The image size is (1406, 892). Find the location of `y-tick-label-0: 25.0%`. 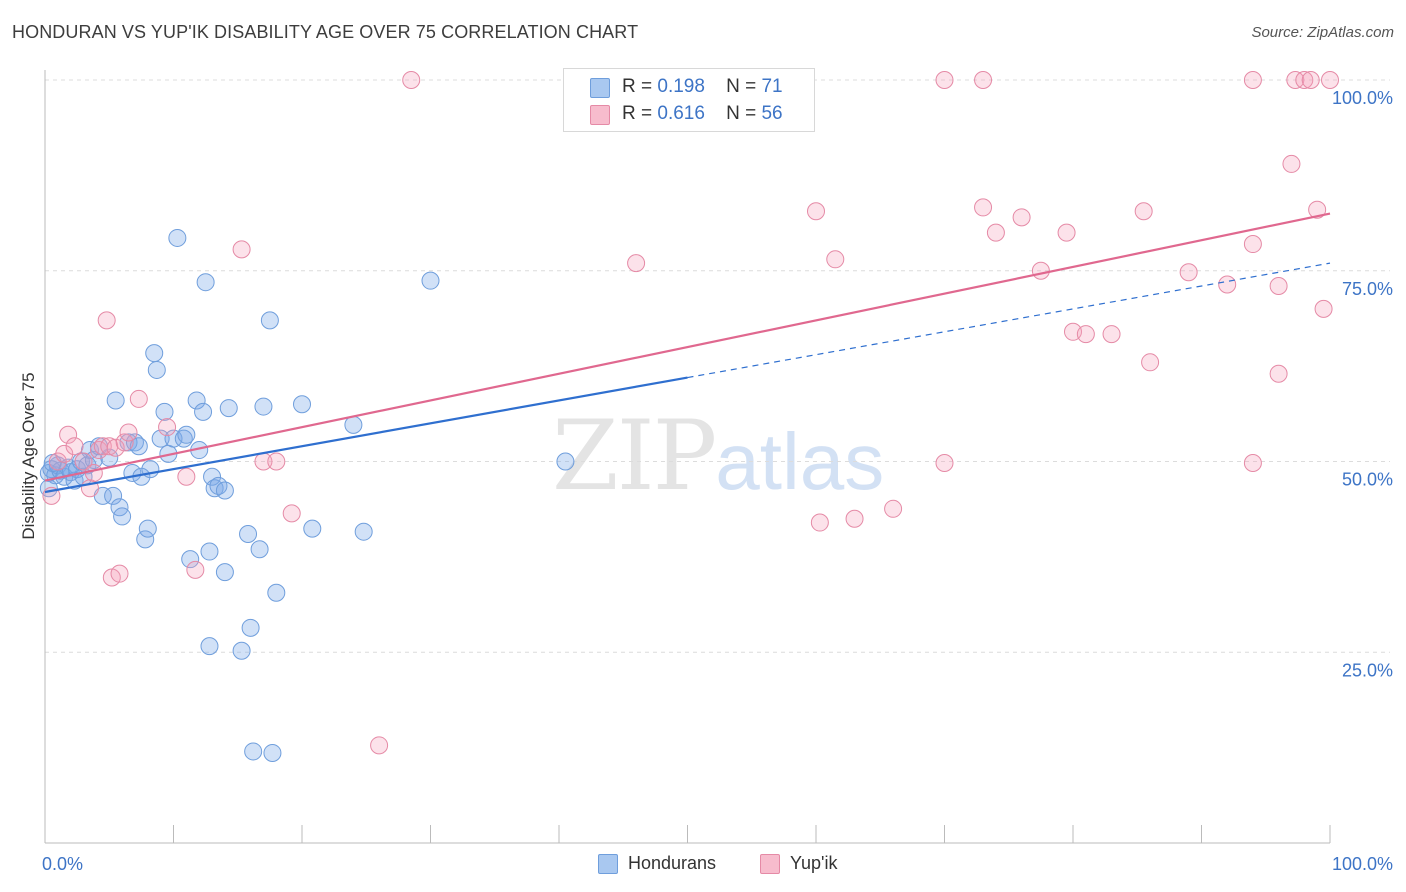

y-tick-label-0: 25.0% is located at coordinates (1367, 670).